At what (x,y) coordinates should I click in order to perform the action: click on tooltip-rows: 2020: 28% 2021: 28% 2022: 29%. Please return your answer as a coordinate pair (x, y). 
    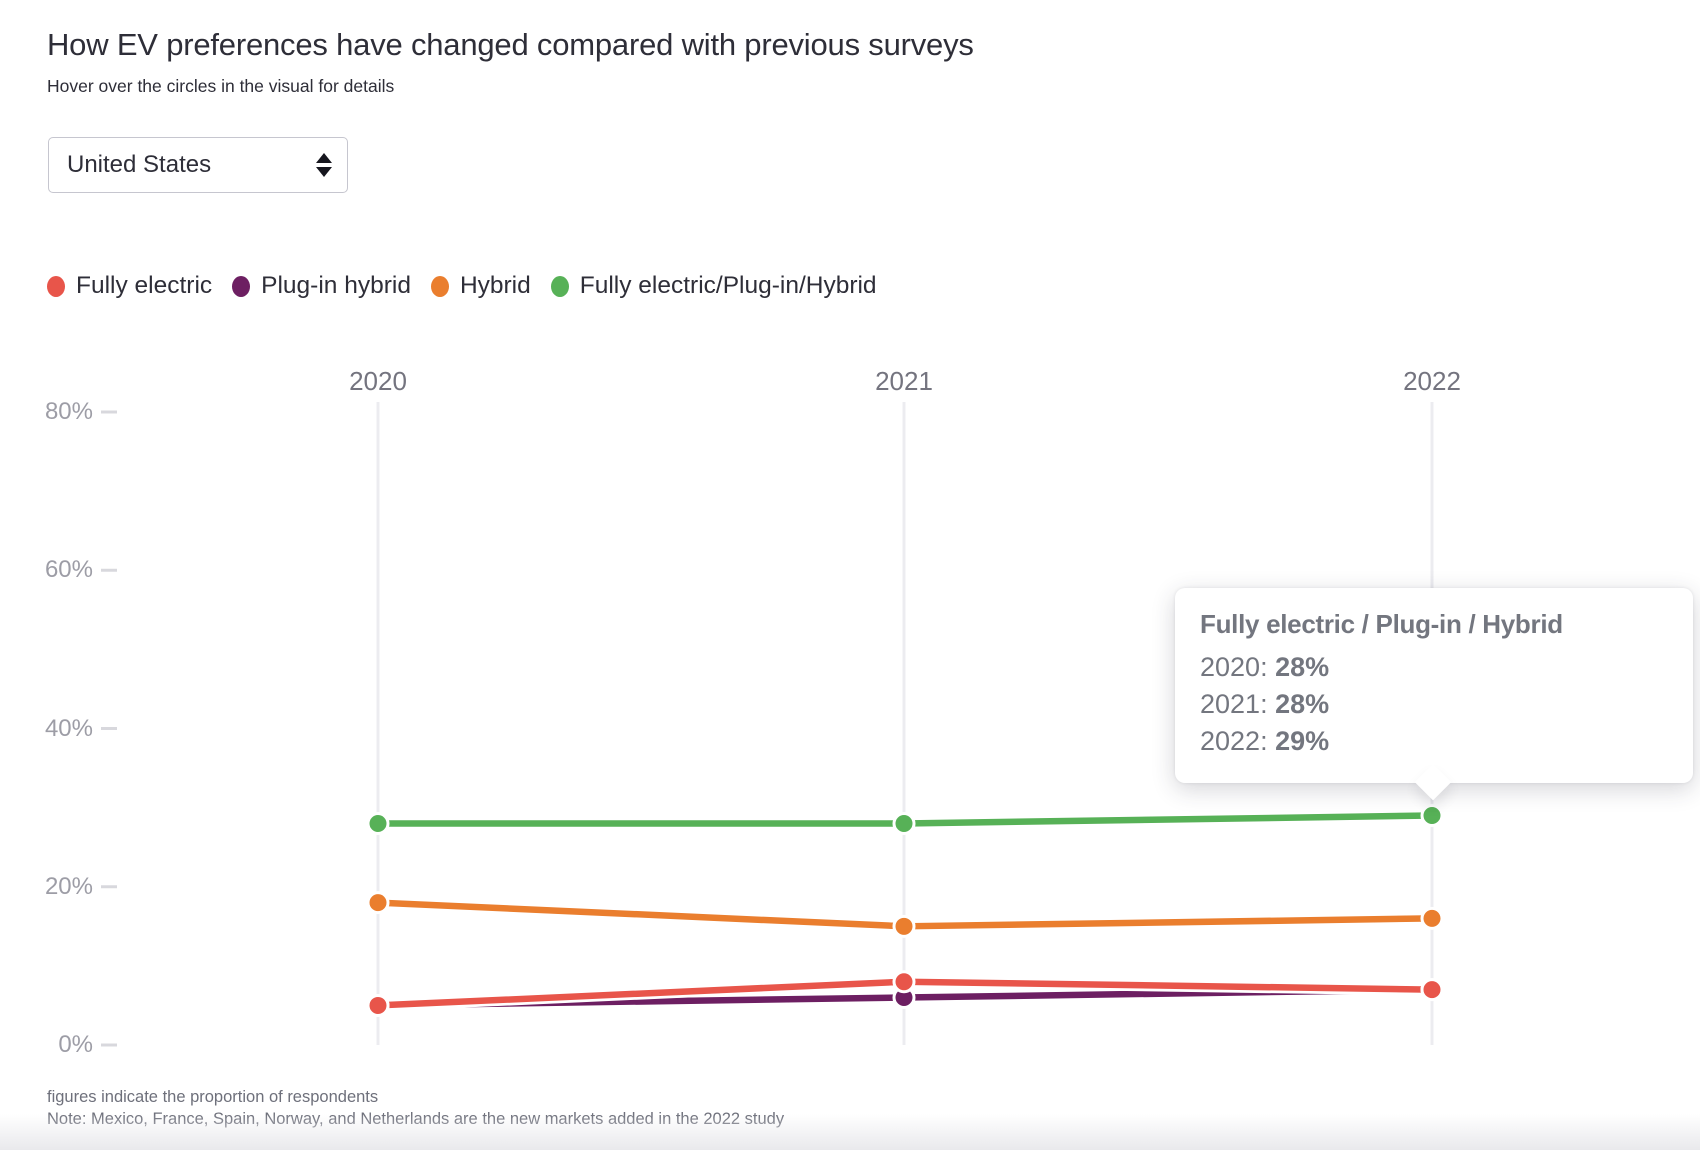
    Looking at the image, I should click on (1438, 704).